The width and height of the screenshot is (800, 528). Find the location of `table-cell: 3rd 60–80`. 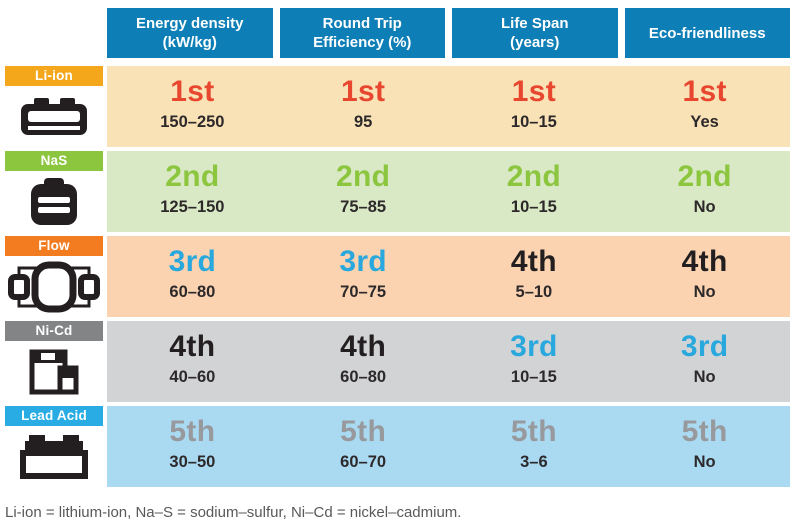

table-cell: 3rd 60–80 is located at coordinates (192, 276).